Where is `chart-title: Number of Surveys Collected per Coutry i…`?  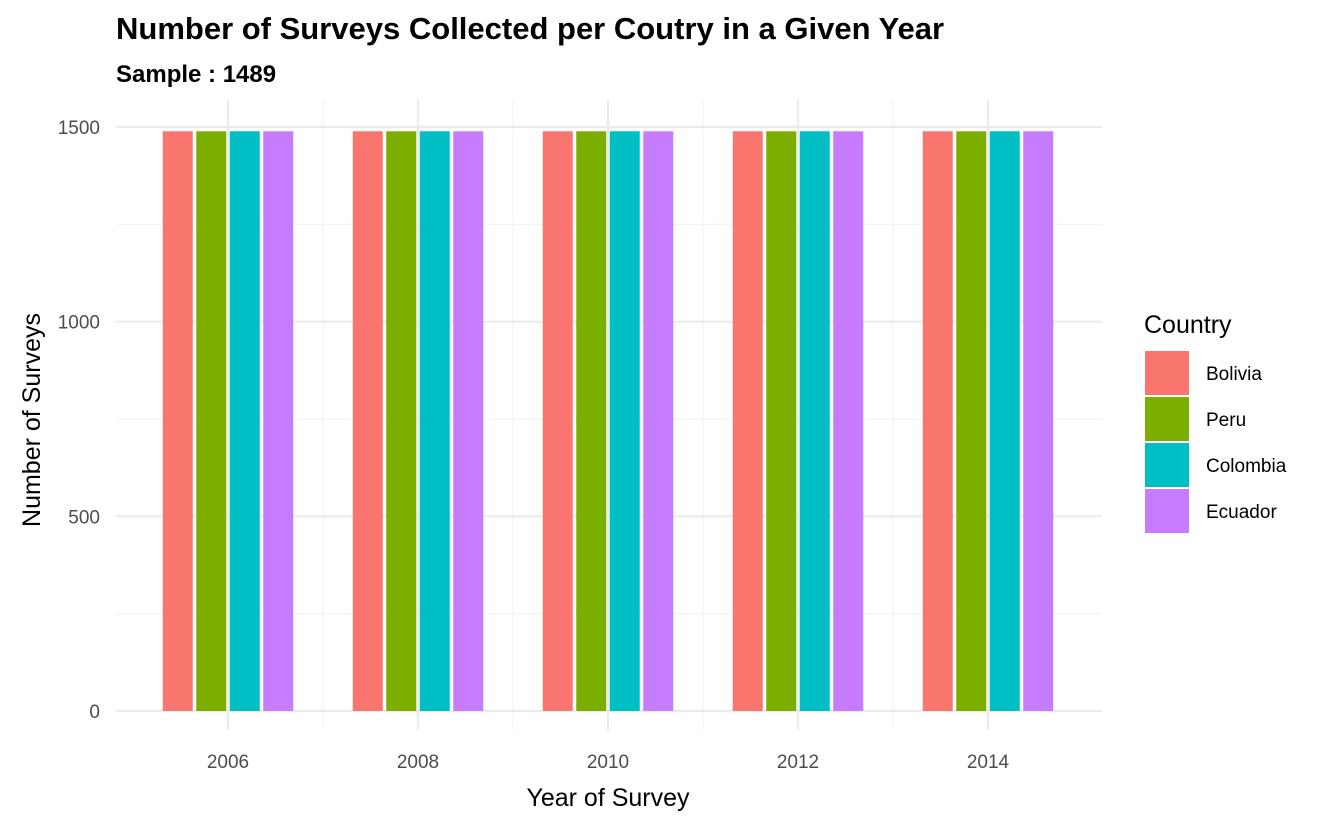 chart-title: Number of Surveys Collected per Coutry i… is located at coordinates (530, 28).